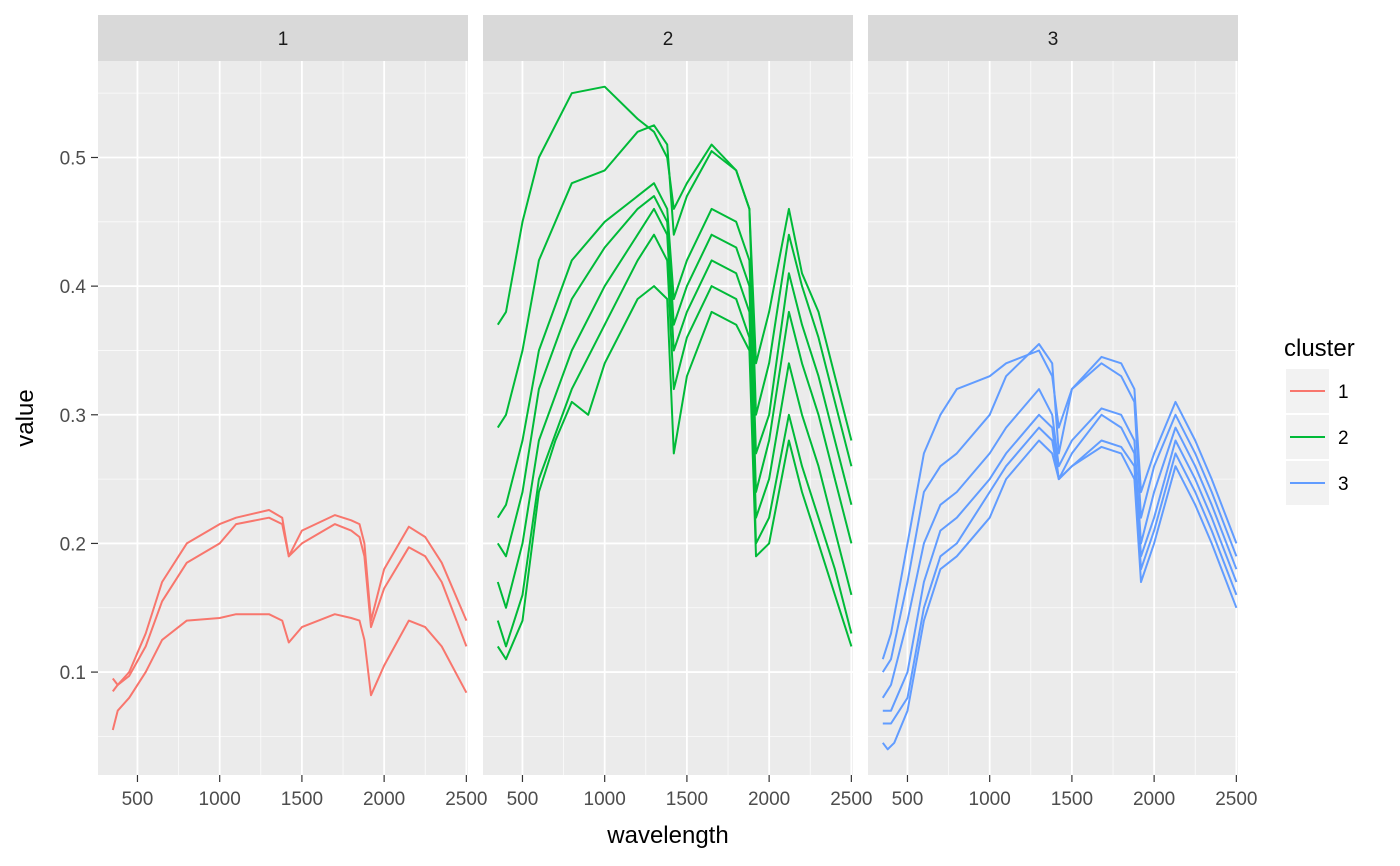  I want to click on y-tick-label: 0.5, so click(73, 158).